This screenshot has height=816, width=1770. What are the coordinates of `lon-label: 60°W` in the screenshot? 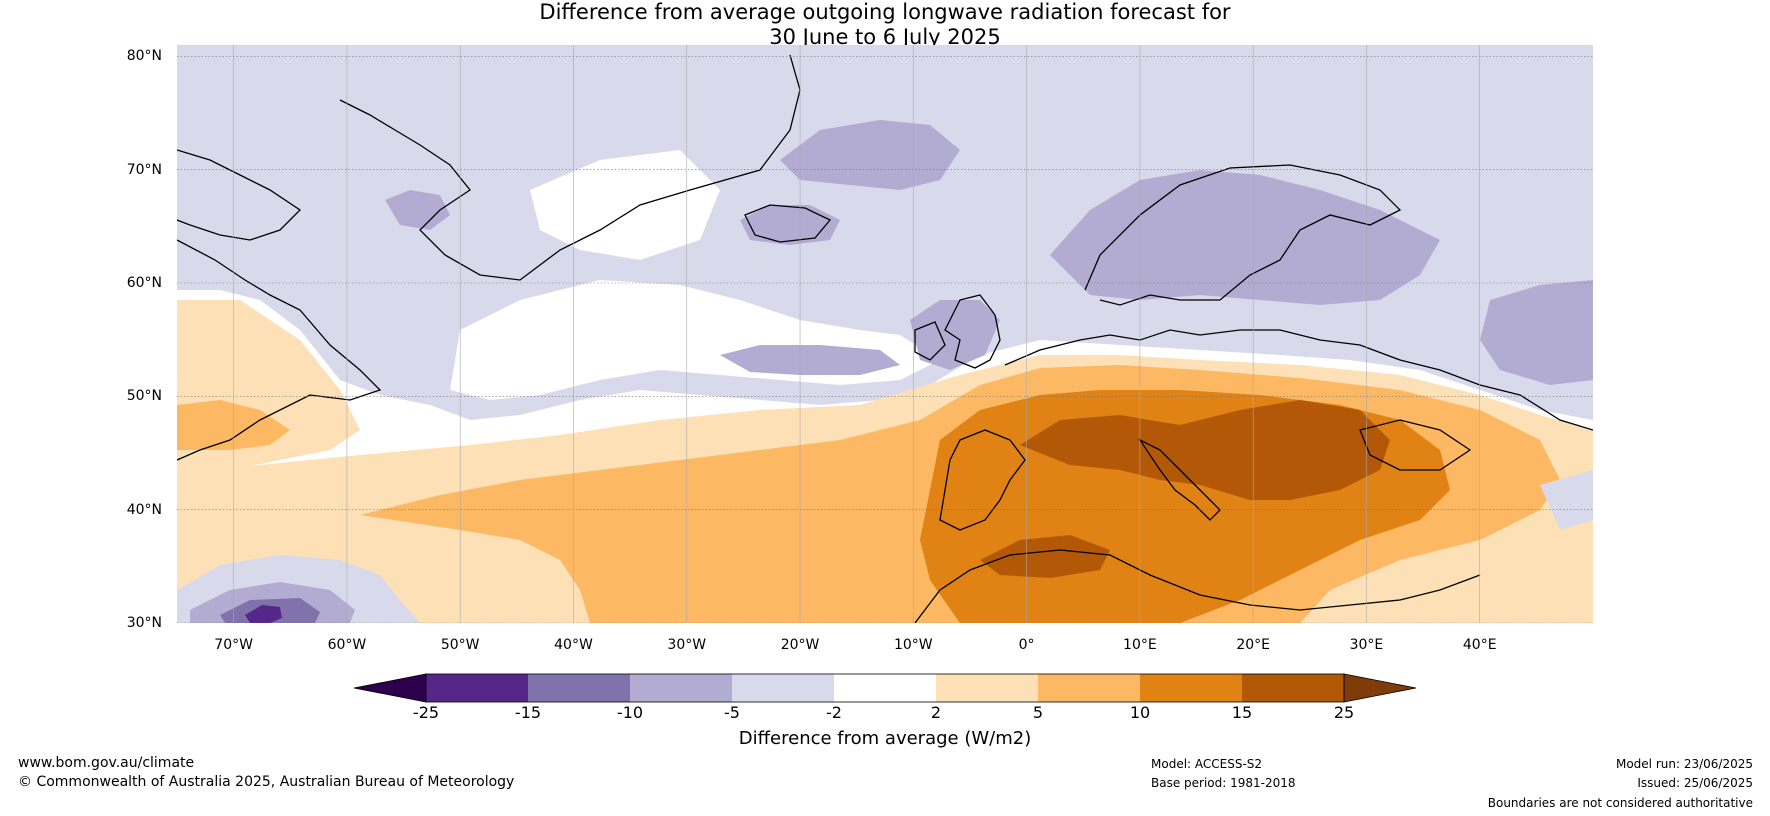 It's located at (347, 645).